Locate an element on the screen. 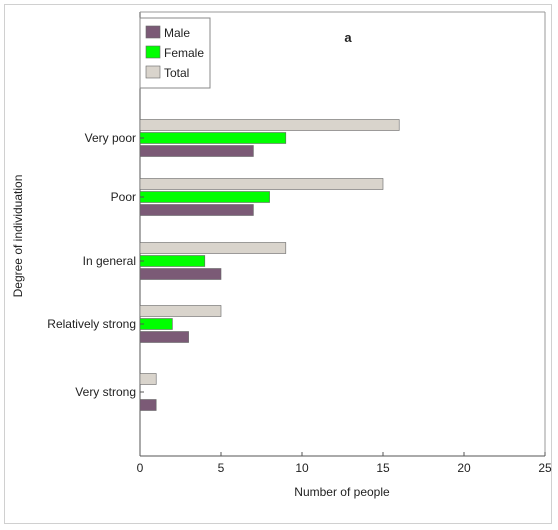 The width and height of the screenshot is (558, 530). y-tick-label: Very poor is located at coordinates (110, 138).